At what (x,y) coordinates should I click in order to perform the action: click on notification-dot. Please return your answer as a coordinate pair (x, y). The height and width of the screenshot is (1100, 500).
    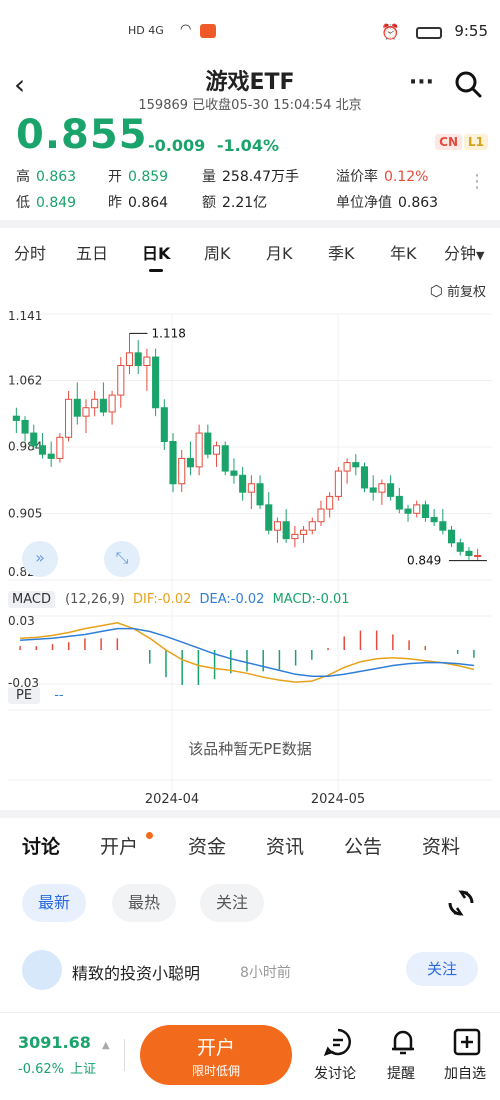
    Looking at the image, I should click on (149, 835).